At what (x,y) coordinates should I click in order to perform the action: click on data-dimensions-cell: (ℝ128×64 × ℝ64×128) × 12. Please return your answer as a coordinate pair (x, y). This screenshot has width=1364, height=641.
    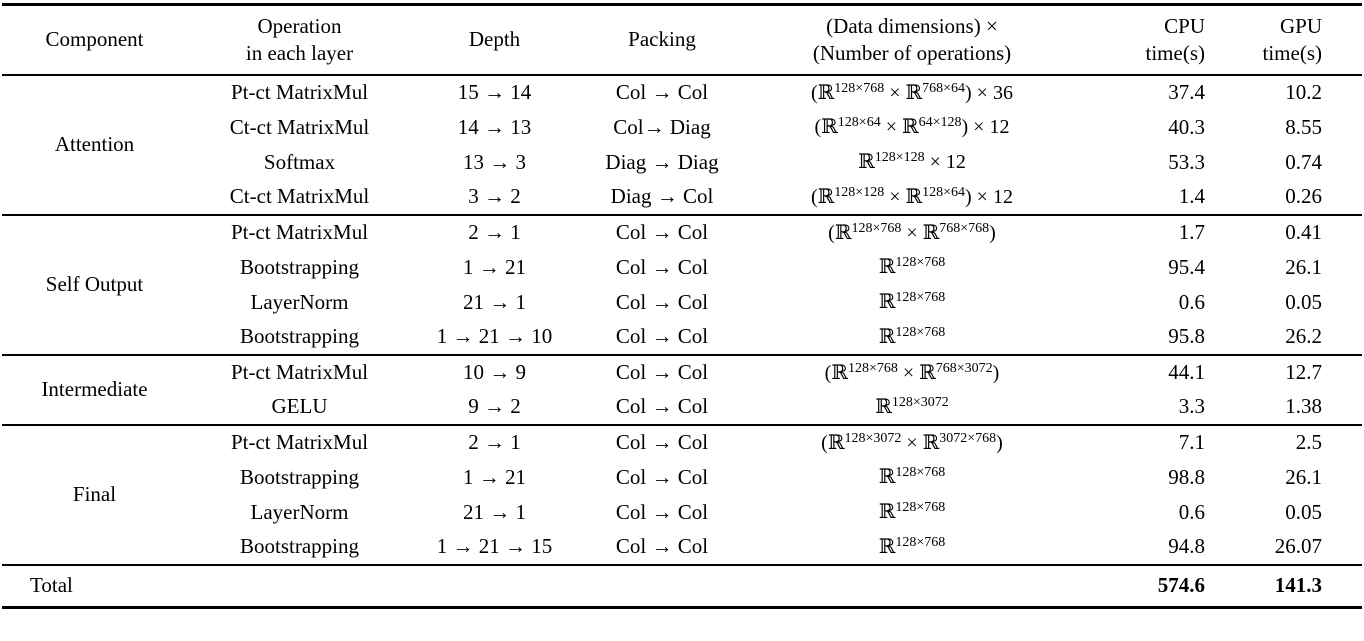
    Looking at the image, I should click on (912, 127).